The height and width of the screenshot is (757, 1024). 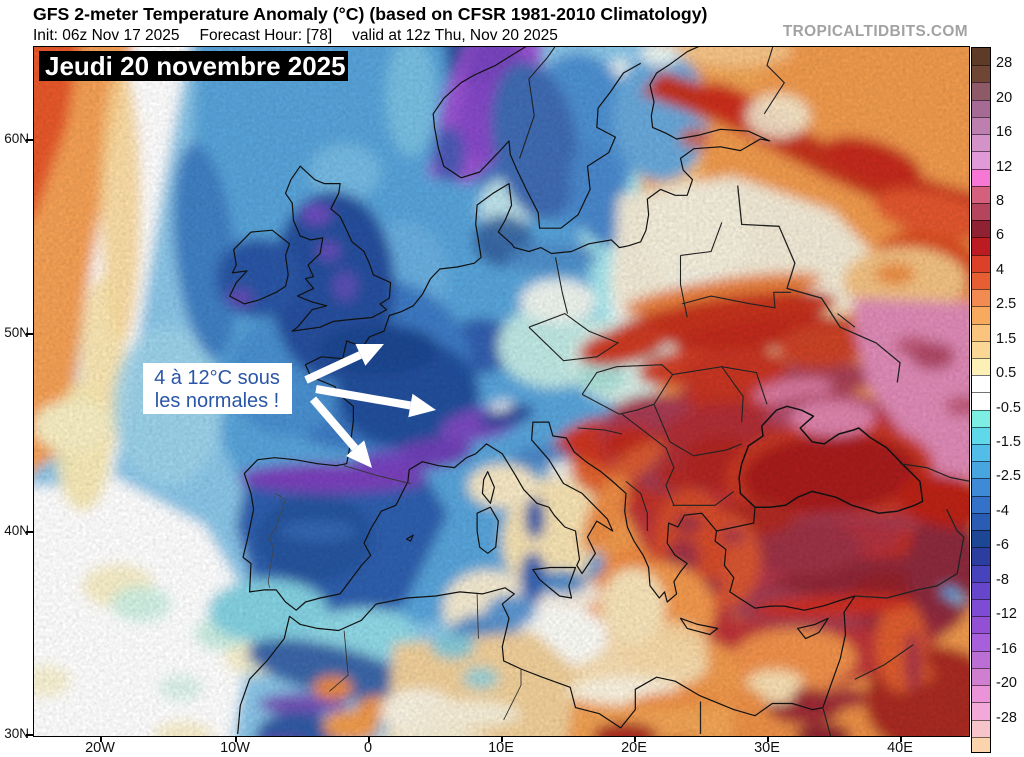 I want to click on svg-text: les normales !, so click(x=217, y=401).